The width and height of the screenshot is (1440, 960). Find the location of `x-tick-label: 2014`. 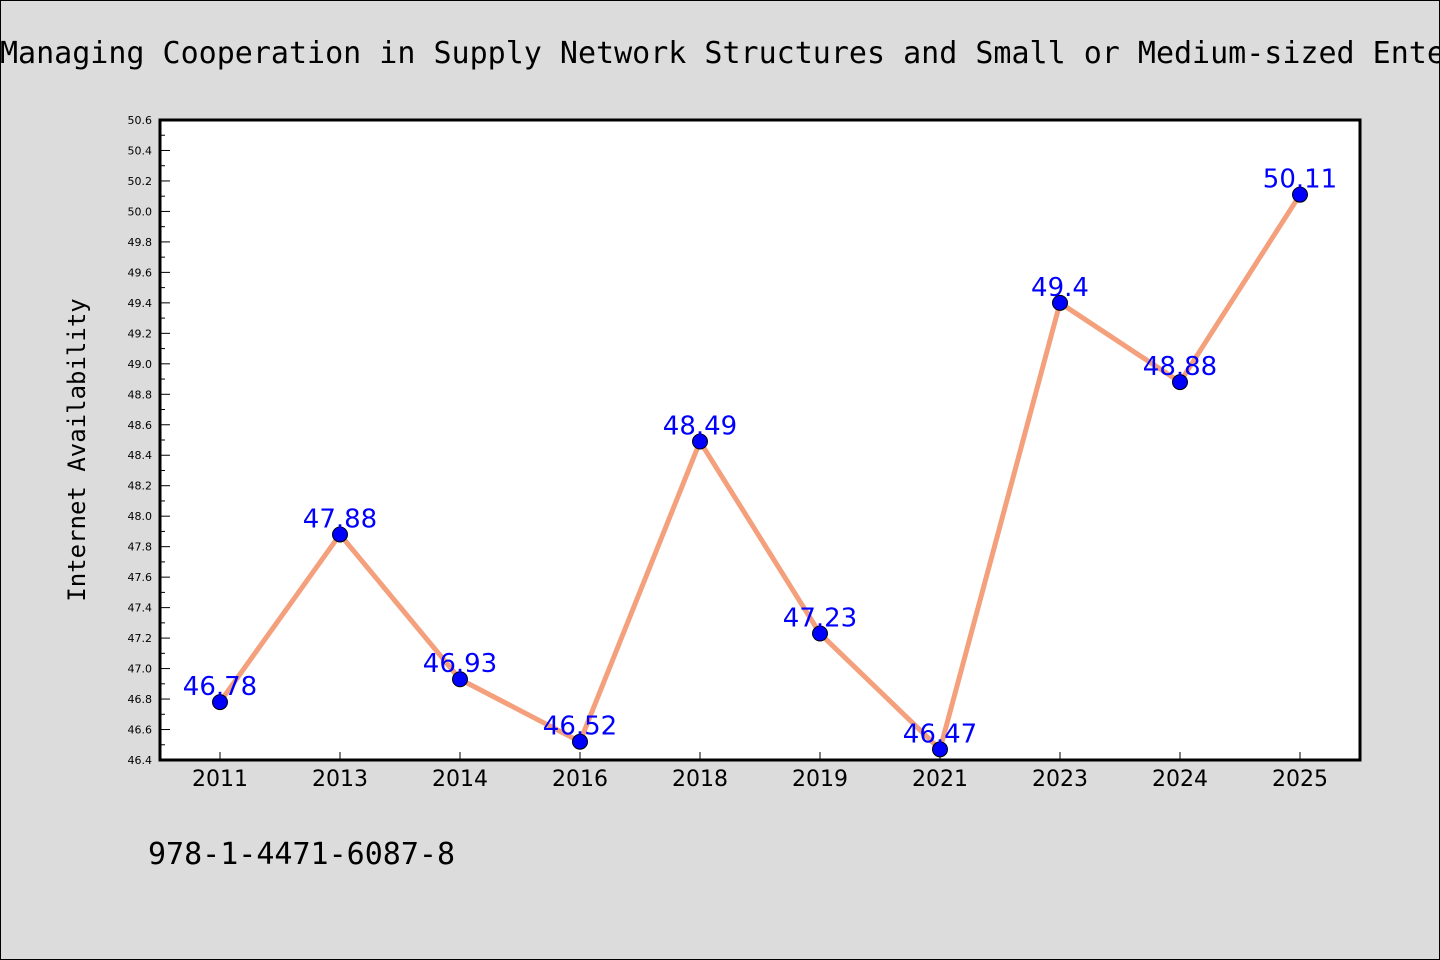

x-tick-label: 2014 is located at coordinates (460, 779).